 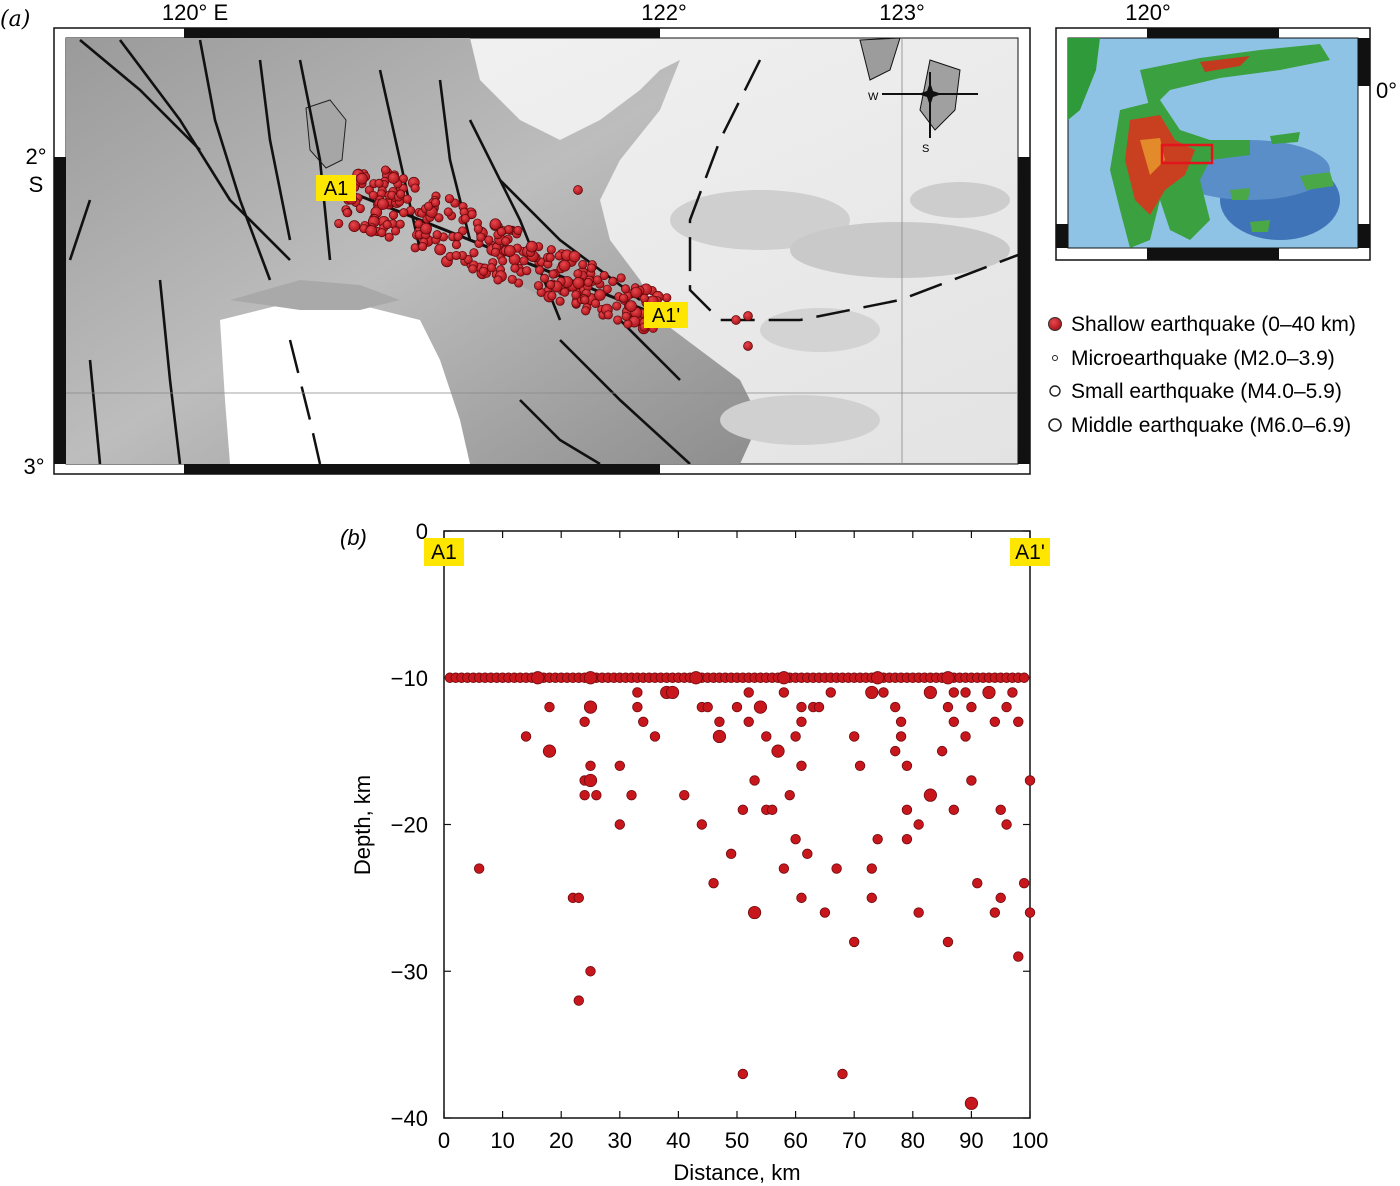 I want to click on lat-tick-s: S, so click(x=36, y=184).